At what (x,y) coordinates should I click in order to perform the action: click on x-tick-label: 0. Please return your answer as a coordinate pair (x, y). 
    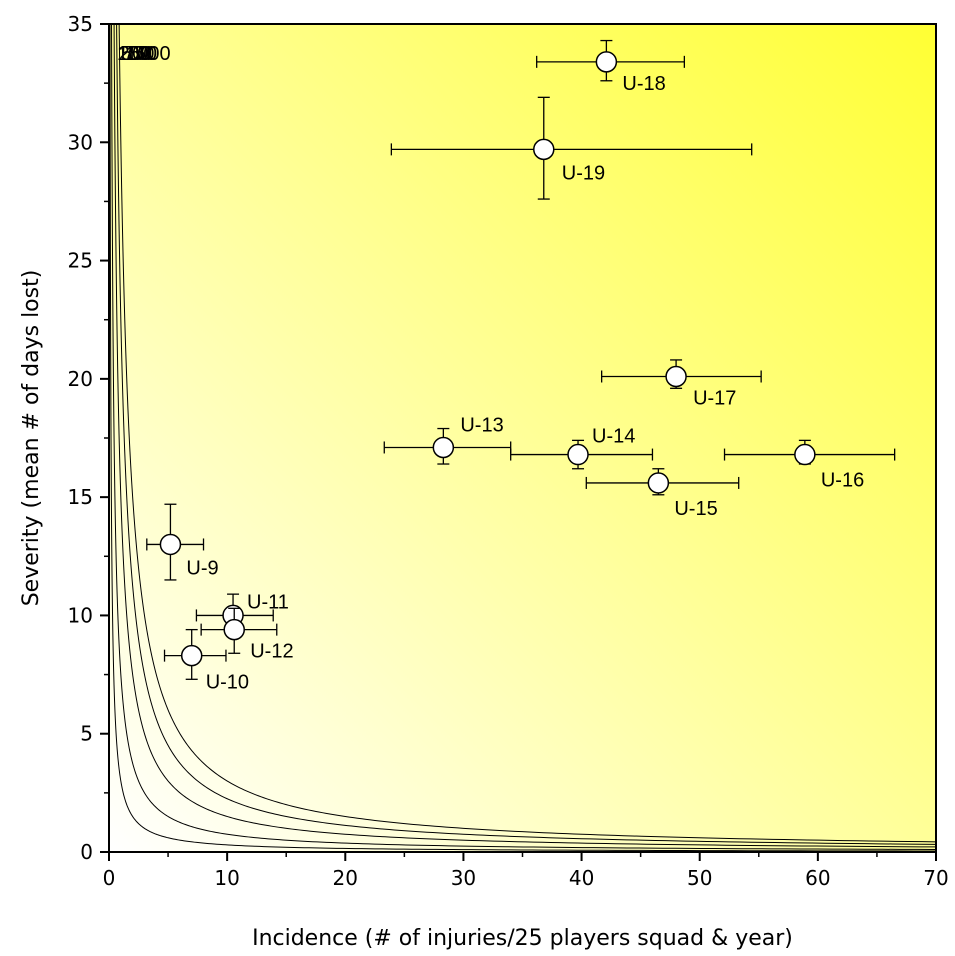
    Looking at the image, I should click on (109, 878).